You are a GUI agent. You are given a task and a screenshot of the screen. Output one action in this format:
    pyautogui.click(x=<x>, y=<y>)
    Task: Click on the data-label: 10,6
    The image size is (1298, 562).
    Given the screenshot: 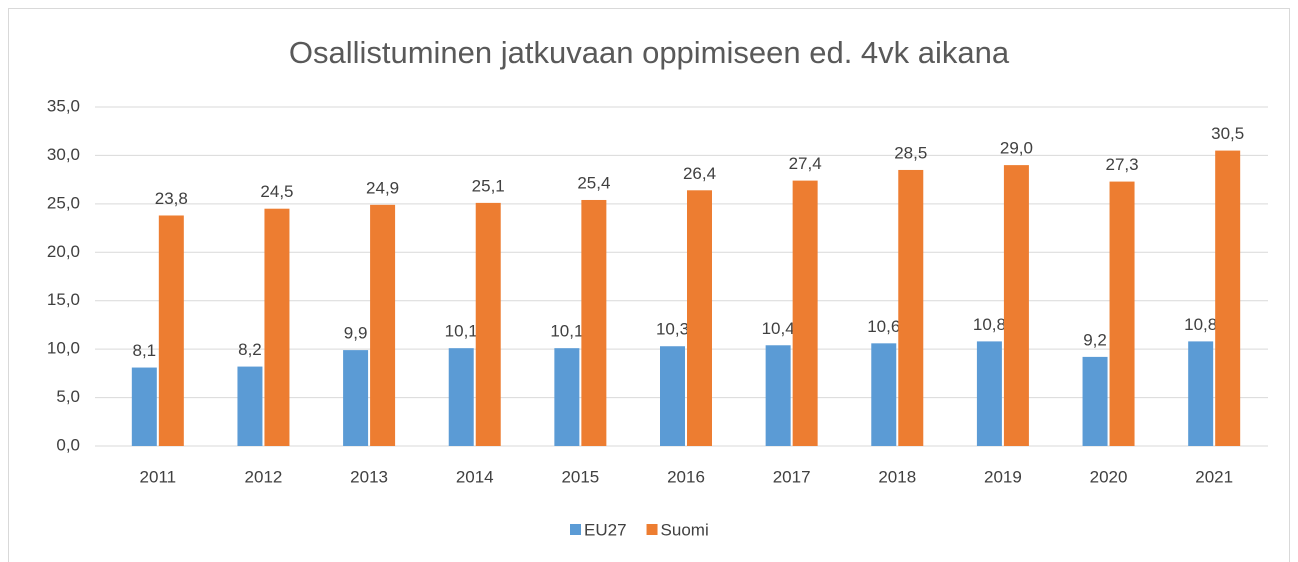 What is the action you would take?
    pyautogui.click(x=883, y=326)
    